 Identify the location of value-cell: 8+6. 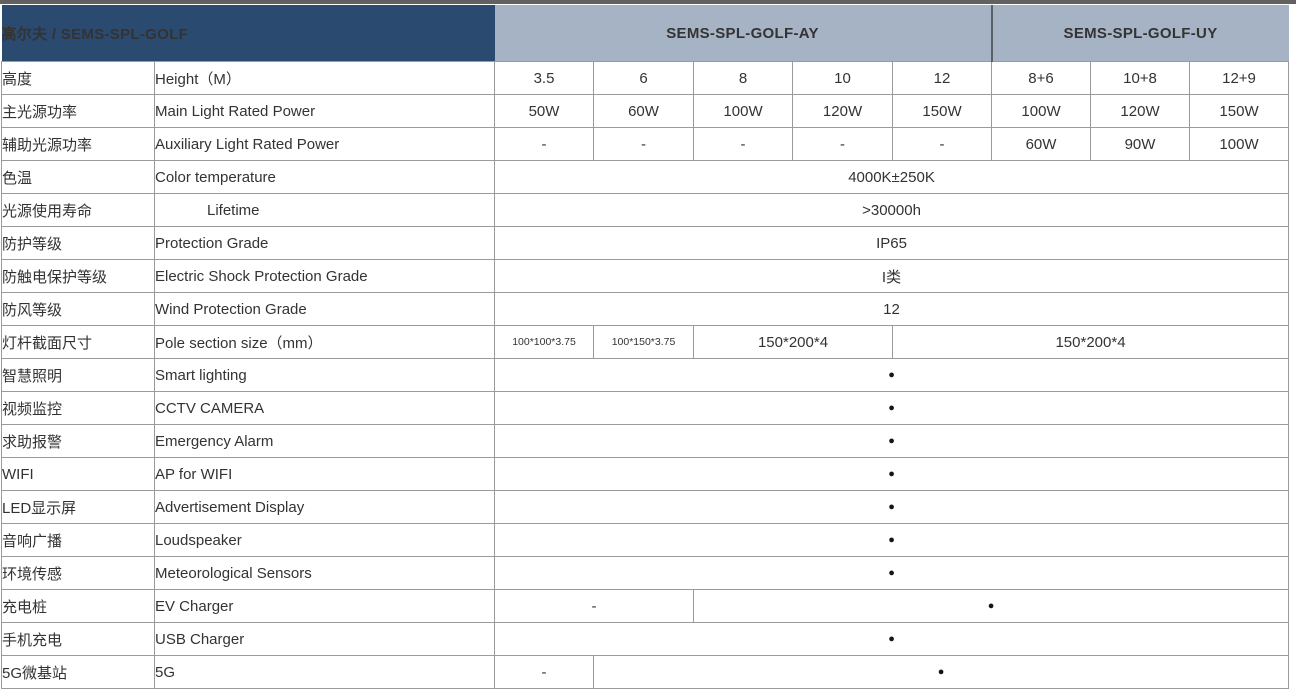
(1041, 78).